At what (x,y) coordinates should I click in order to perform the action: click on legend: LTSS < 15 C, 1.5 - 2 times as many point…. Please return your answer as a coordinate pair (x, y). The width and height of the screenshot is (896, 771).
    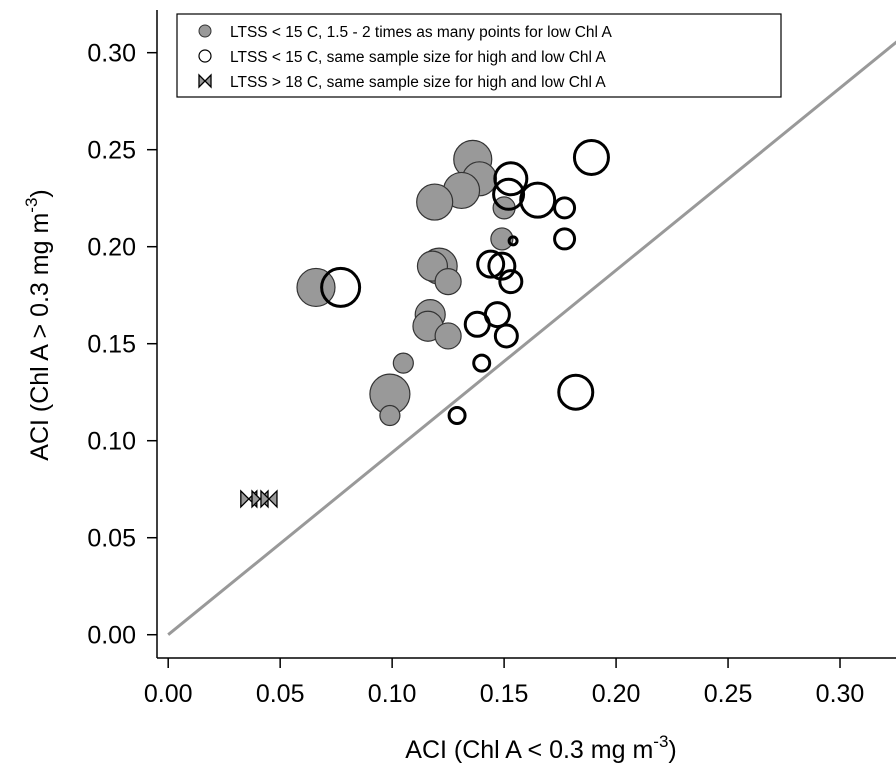
    Looking at the image, I should click on (479, 55).